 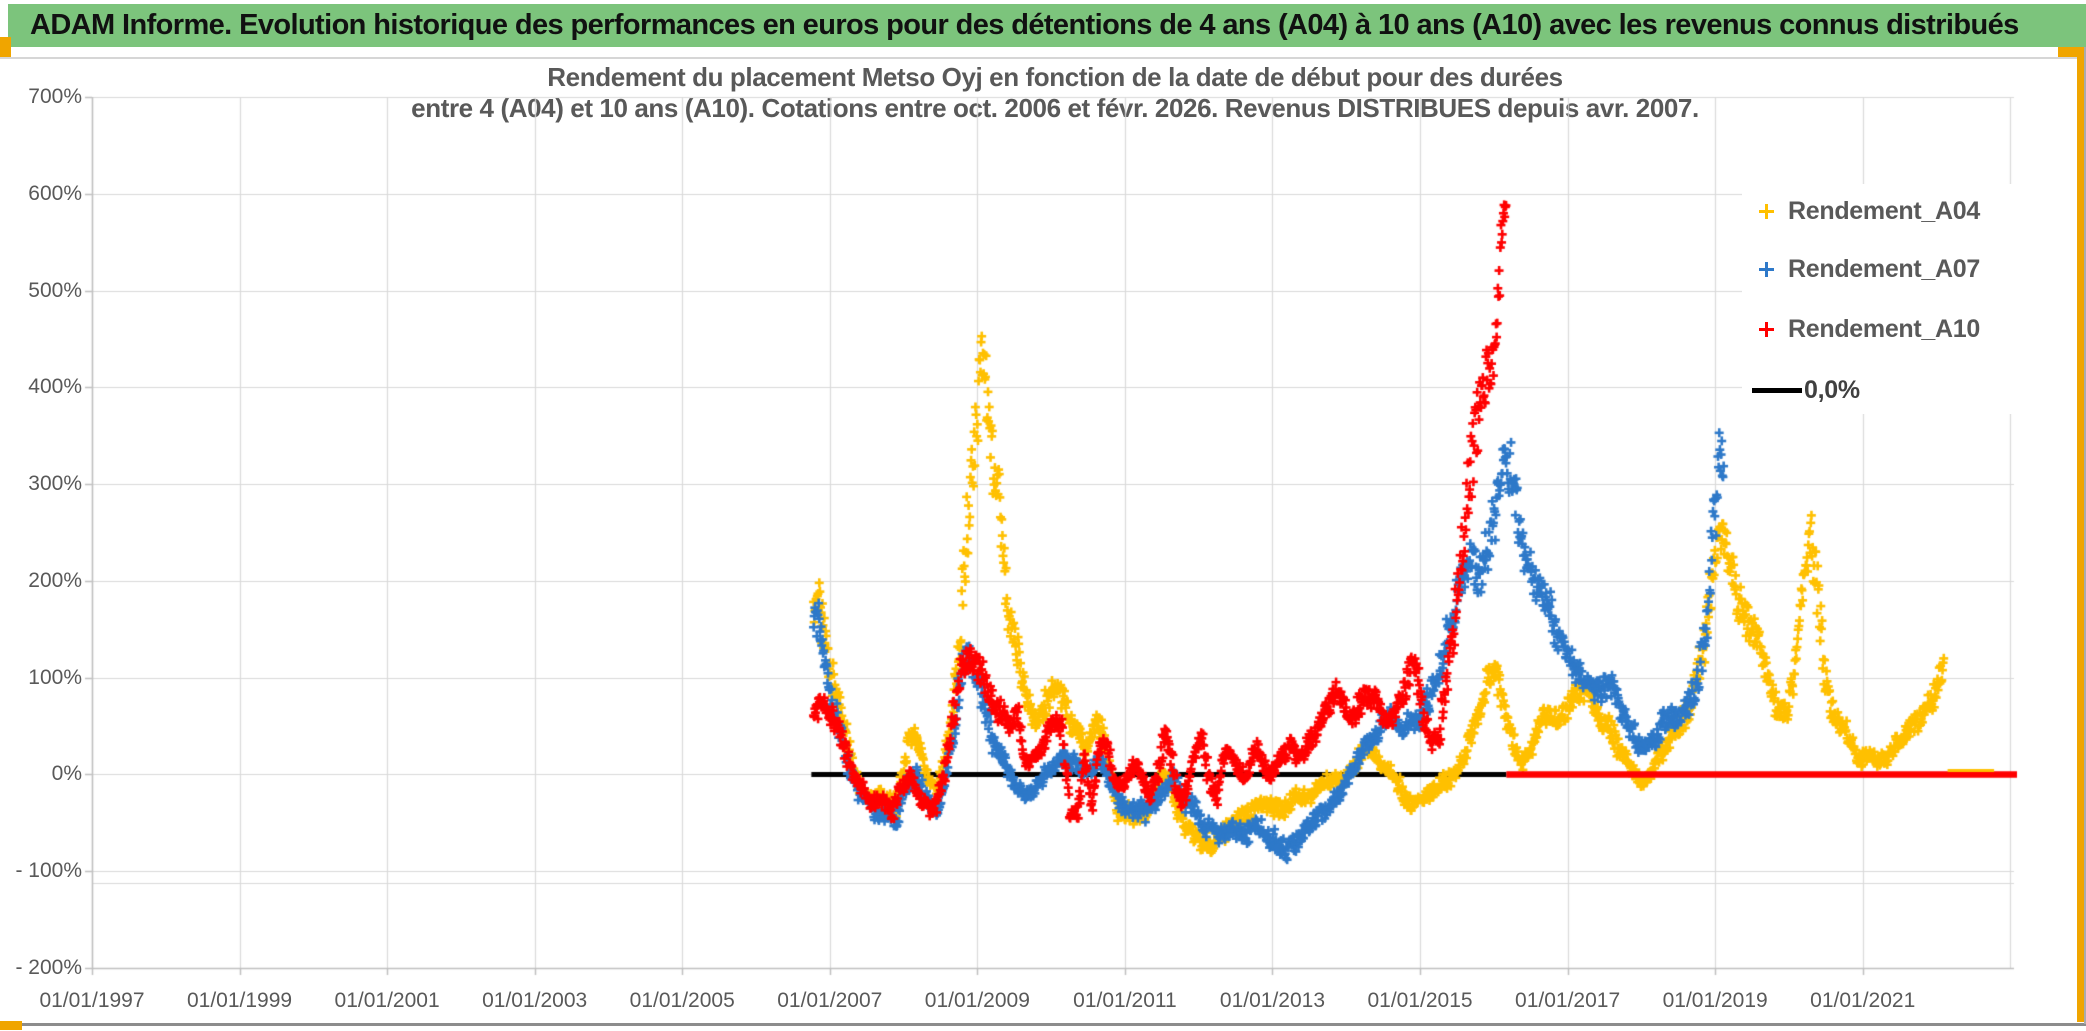 What do you see at coordinates (55, 193) in the screenshot?
I see `y-axis-label: 600%` at bounding box center [55, 193].